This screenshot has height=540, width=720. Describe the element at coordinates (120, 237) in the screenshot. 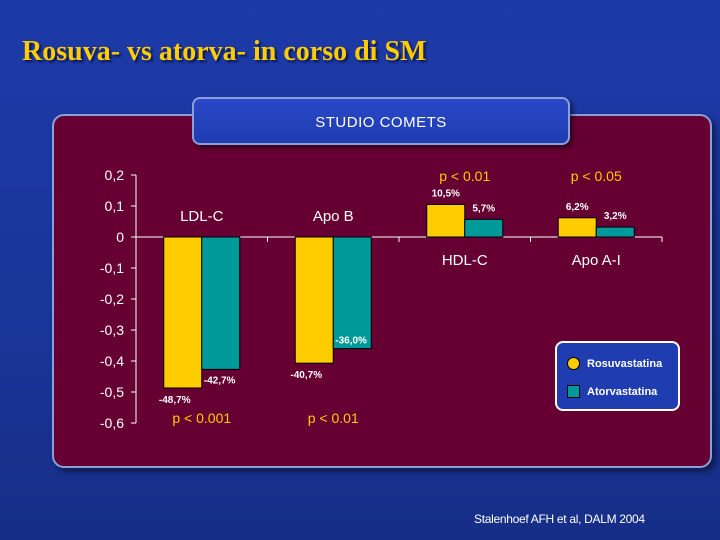

I see `y-tick-label: 0` at that location.